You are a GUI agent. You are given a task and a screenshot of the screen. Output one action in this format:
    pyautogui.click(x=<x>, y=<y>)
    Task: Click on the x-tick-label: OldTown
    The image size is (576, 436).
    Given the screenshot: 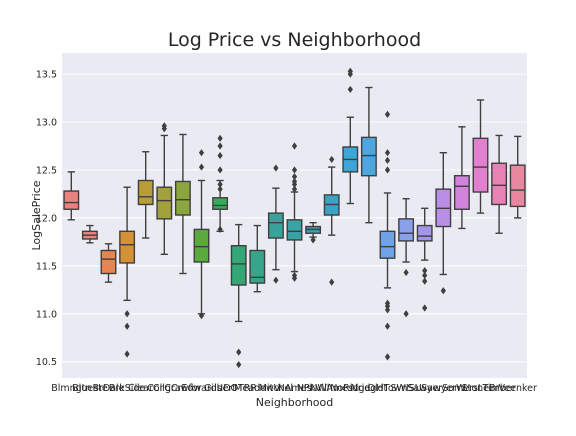 What is the action you would take?
    pyautogui.click(x=388, y=388)
    